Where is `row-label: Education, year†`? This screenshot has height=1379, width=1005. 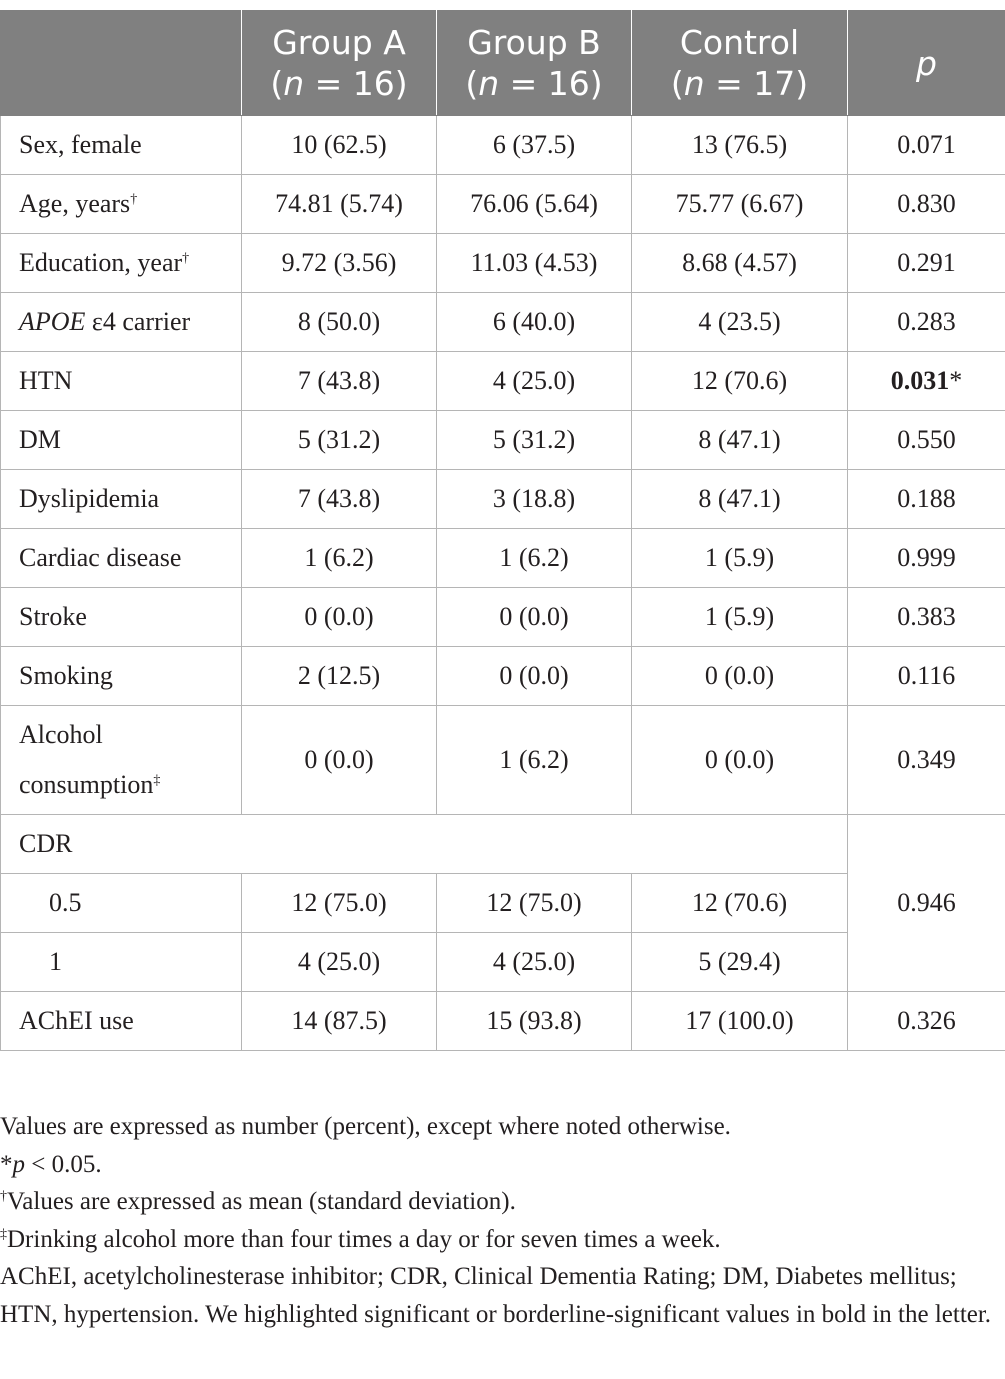 row-label: Education, year† is located at coordinates (121, 263).